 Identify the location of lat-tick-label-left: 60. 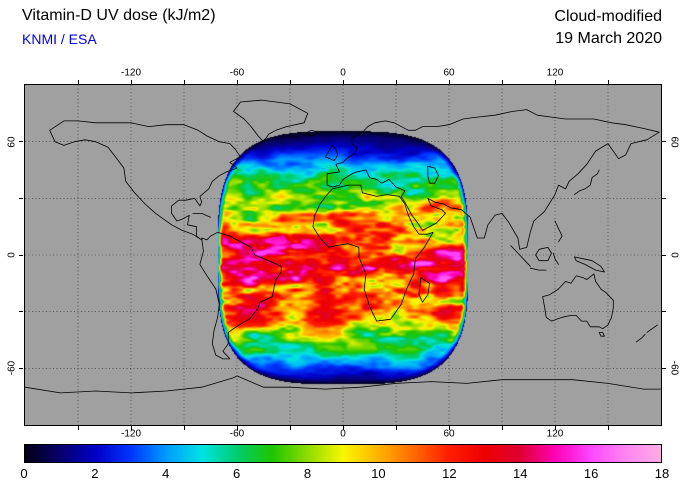
(12, 142).